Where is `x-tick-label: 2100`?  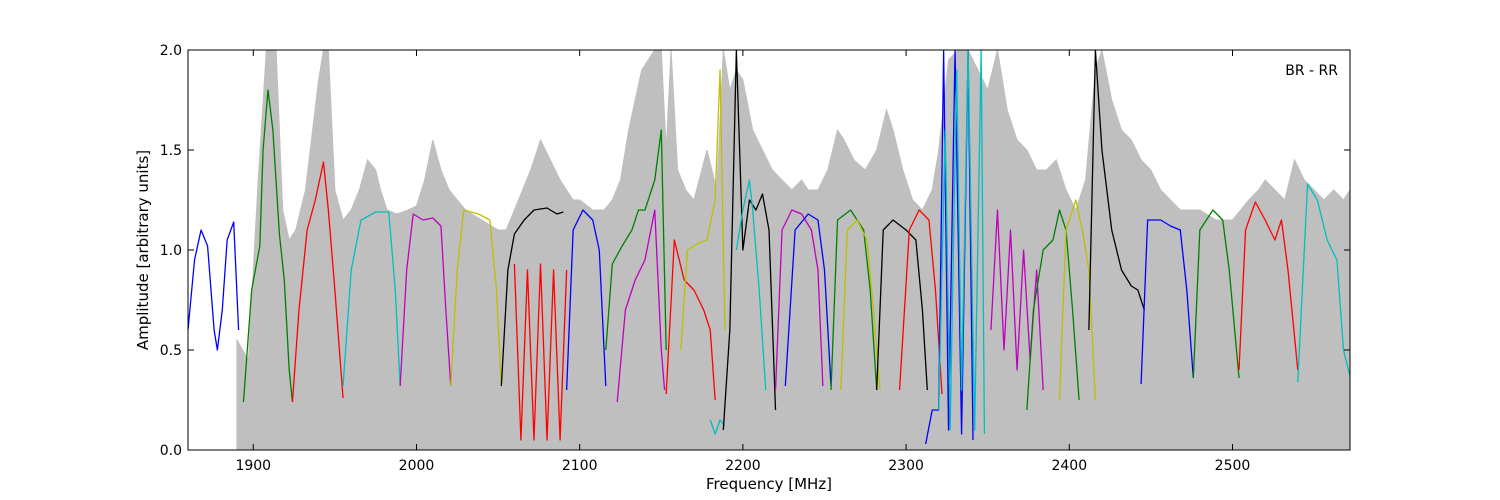
x-tick-label: 2100 is located at coordinates (580, 466).